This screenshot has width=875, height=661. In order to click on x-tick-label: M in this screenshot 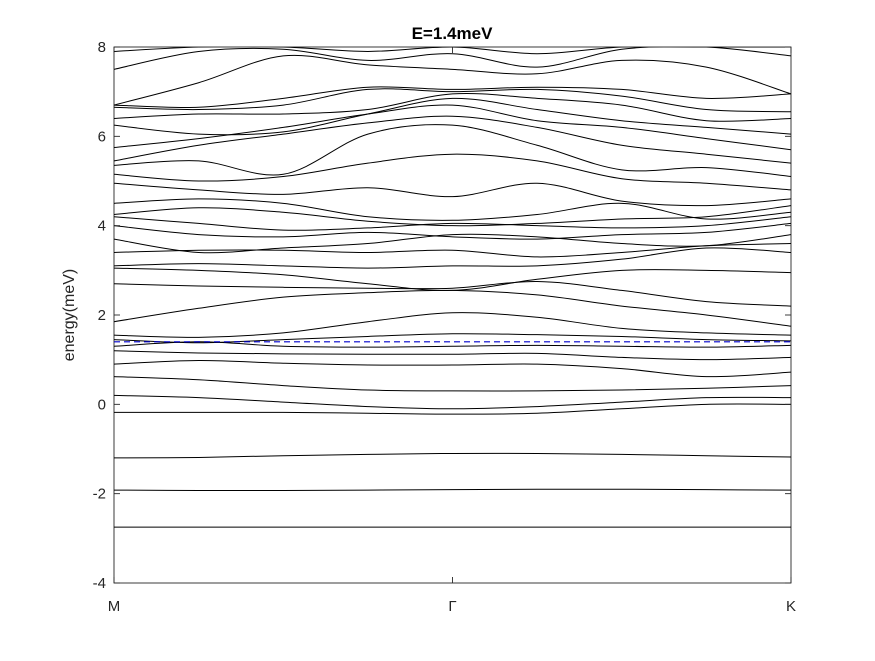, I will do `click(114, 606)`.